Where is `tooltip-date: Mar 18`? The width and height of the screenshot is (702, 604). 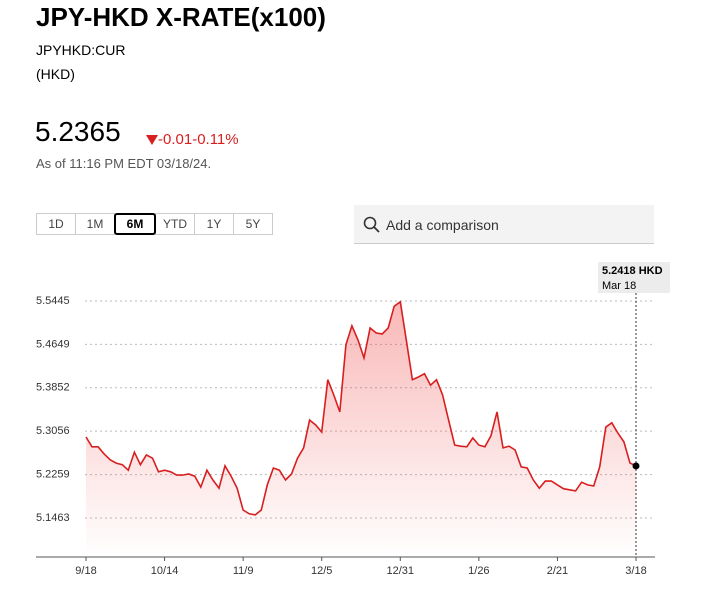
tooltip-date: Mar 18 is located at coordinates (619, 286).